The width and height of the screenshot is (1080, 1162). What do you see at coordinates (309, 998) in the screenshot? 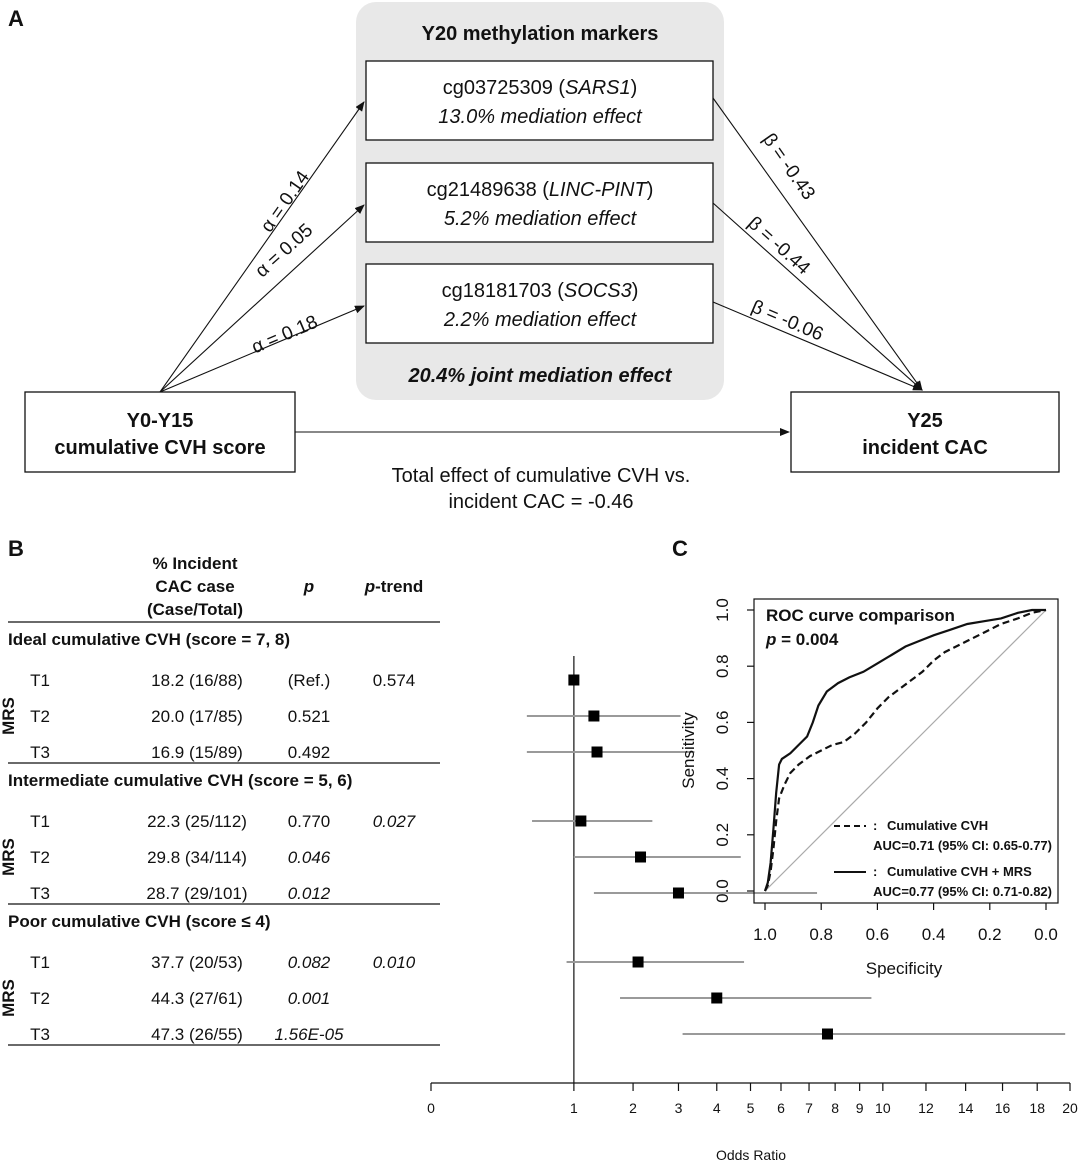
I see `p-value: 0.001` at bounding box center [309, 998].